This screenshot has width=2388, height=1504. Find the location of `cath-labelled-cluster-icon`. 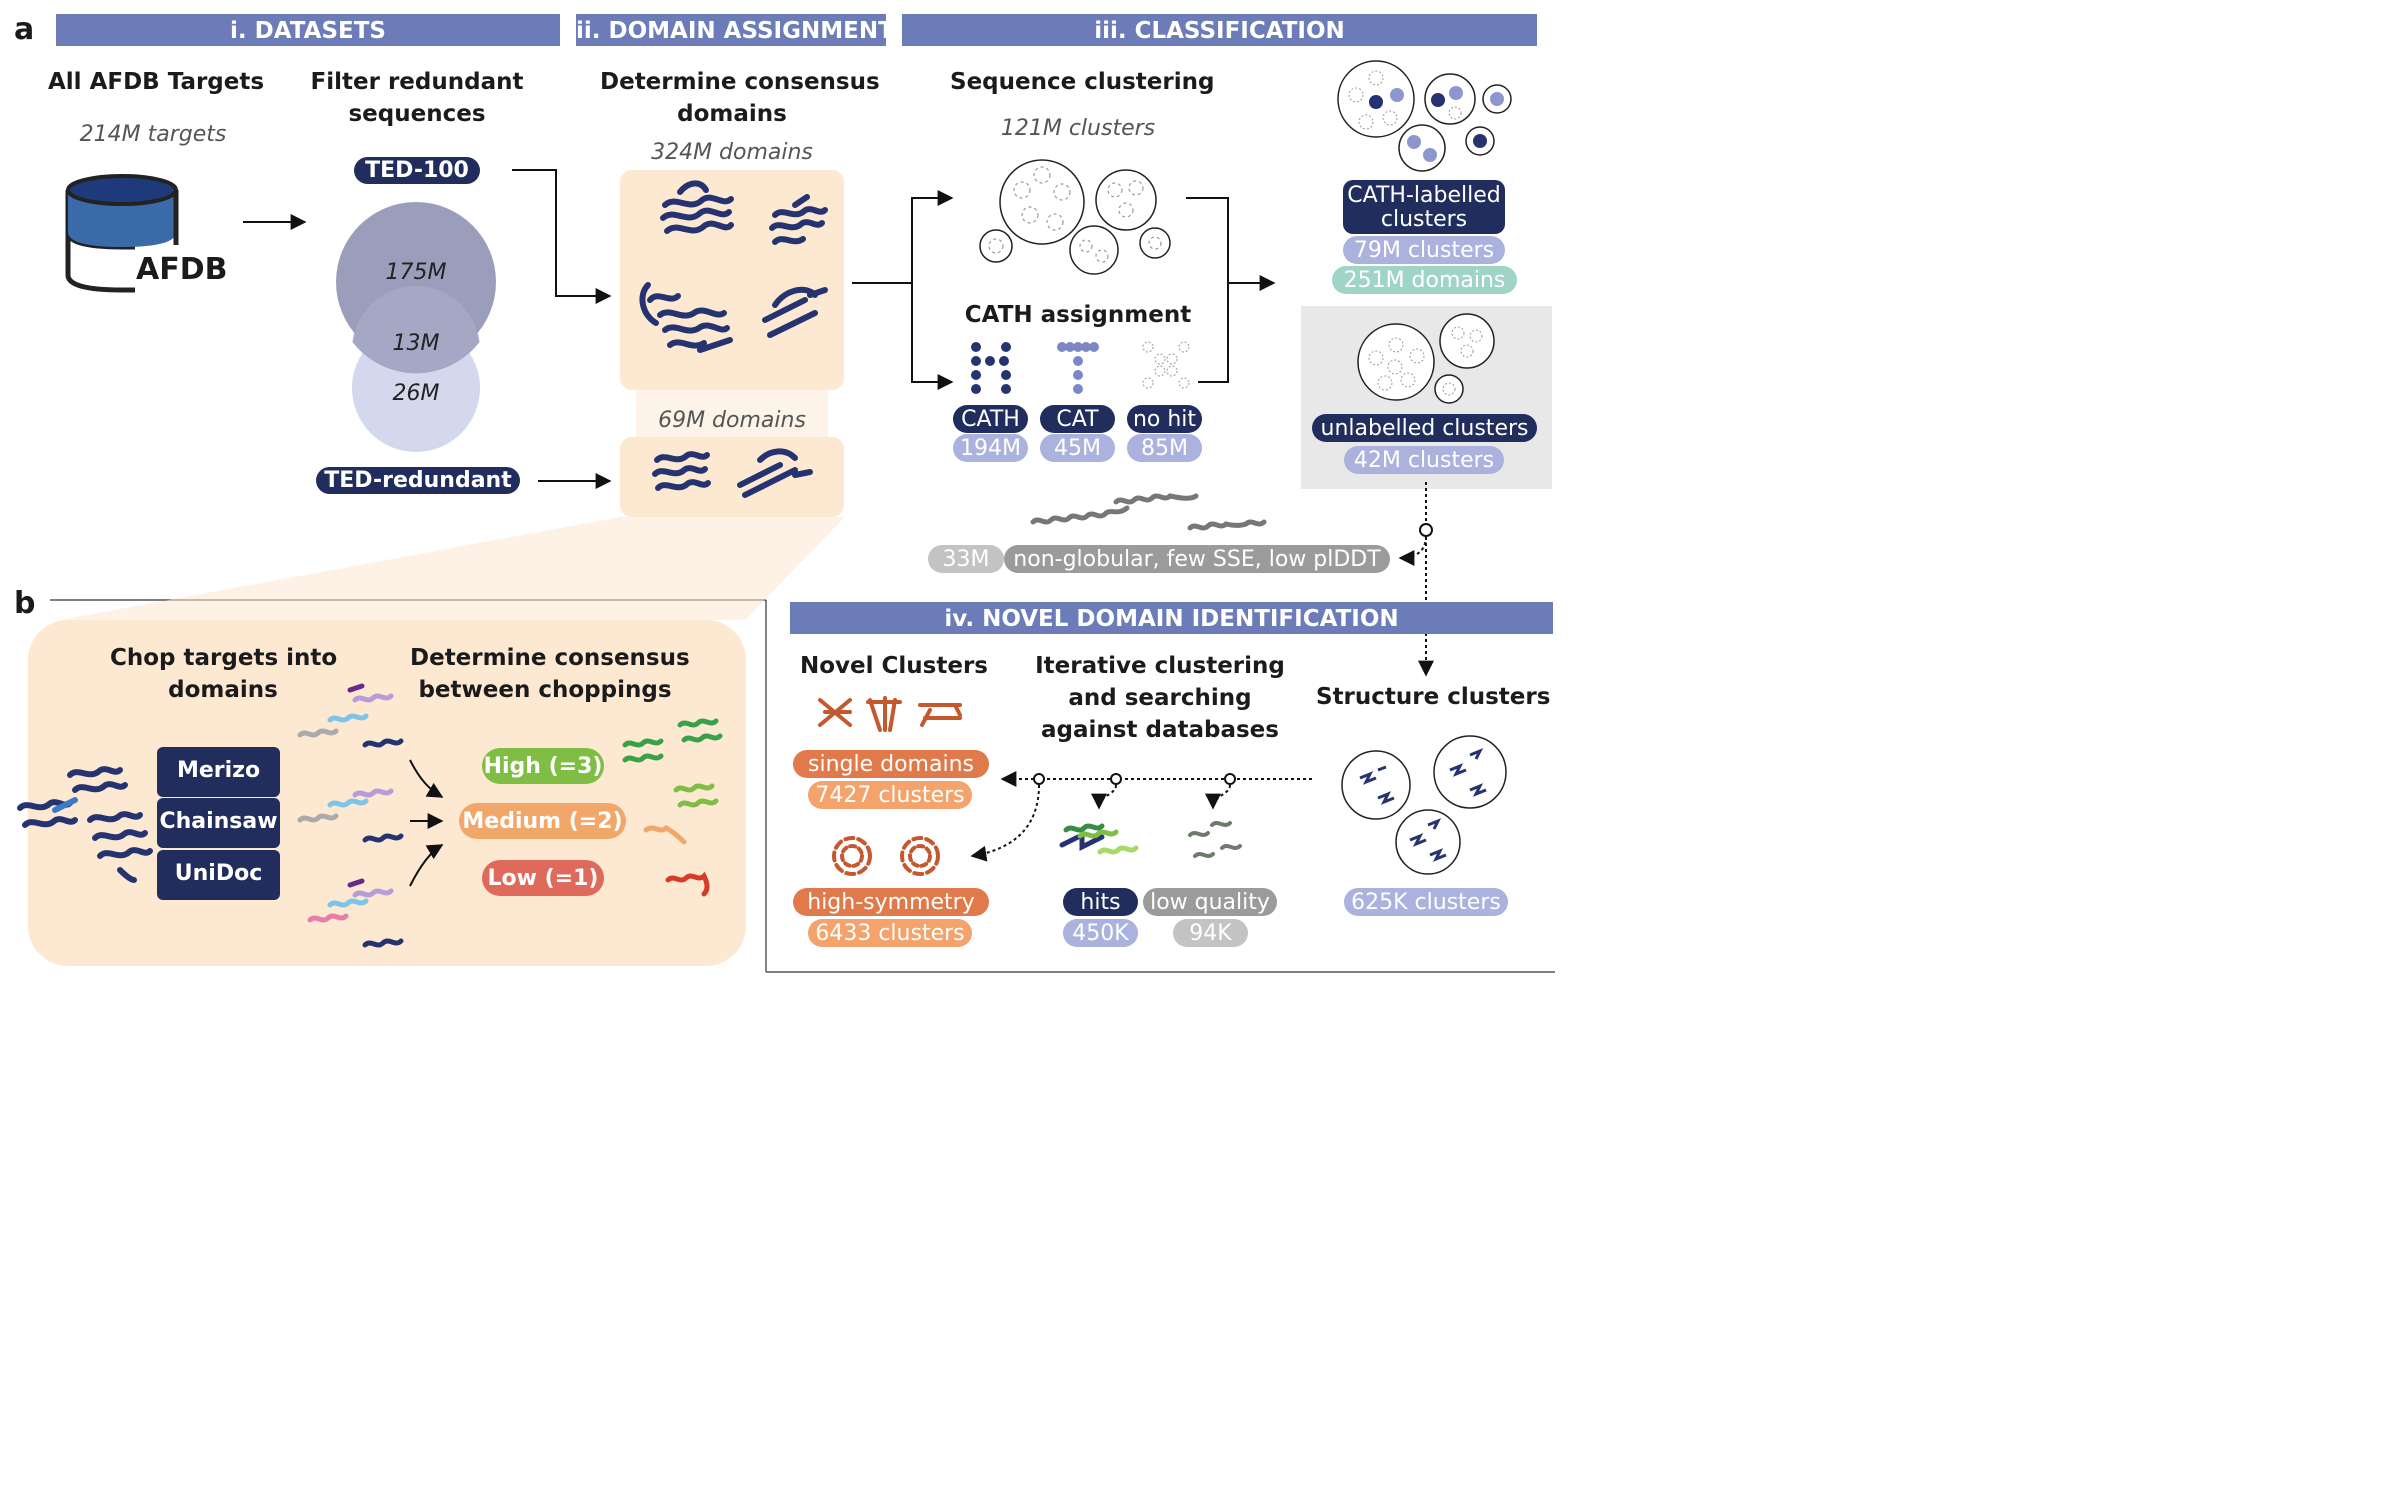

cath-labelled-cluster-icon is located at coordinates (1424, 116).